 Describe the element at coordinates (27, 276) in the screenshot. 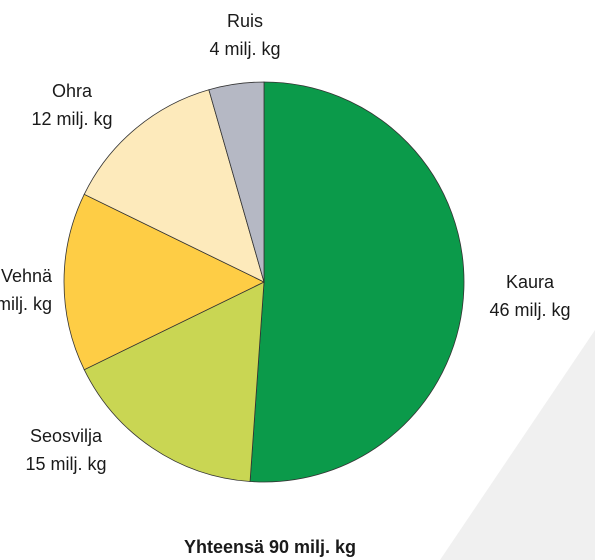

I see `slice-label: Vehnä` at that location.